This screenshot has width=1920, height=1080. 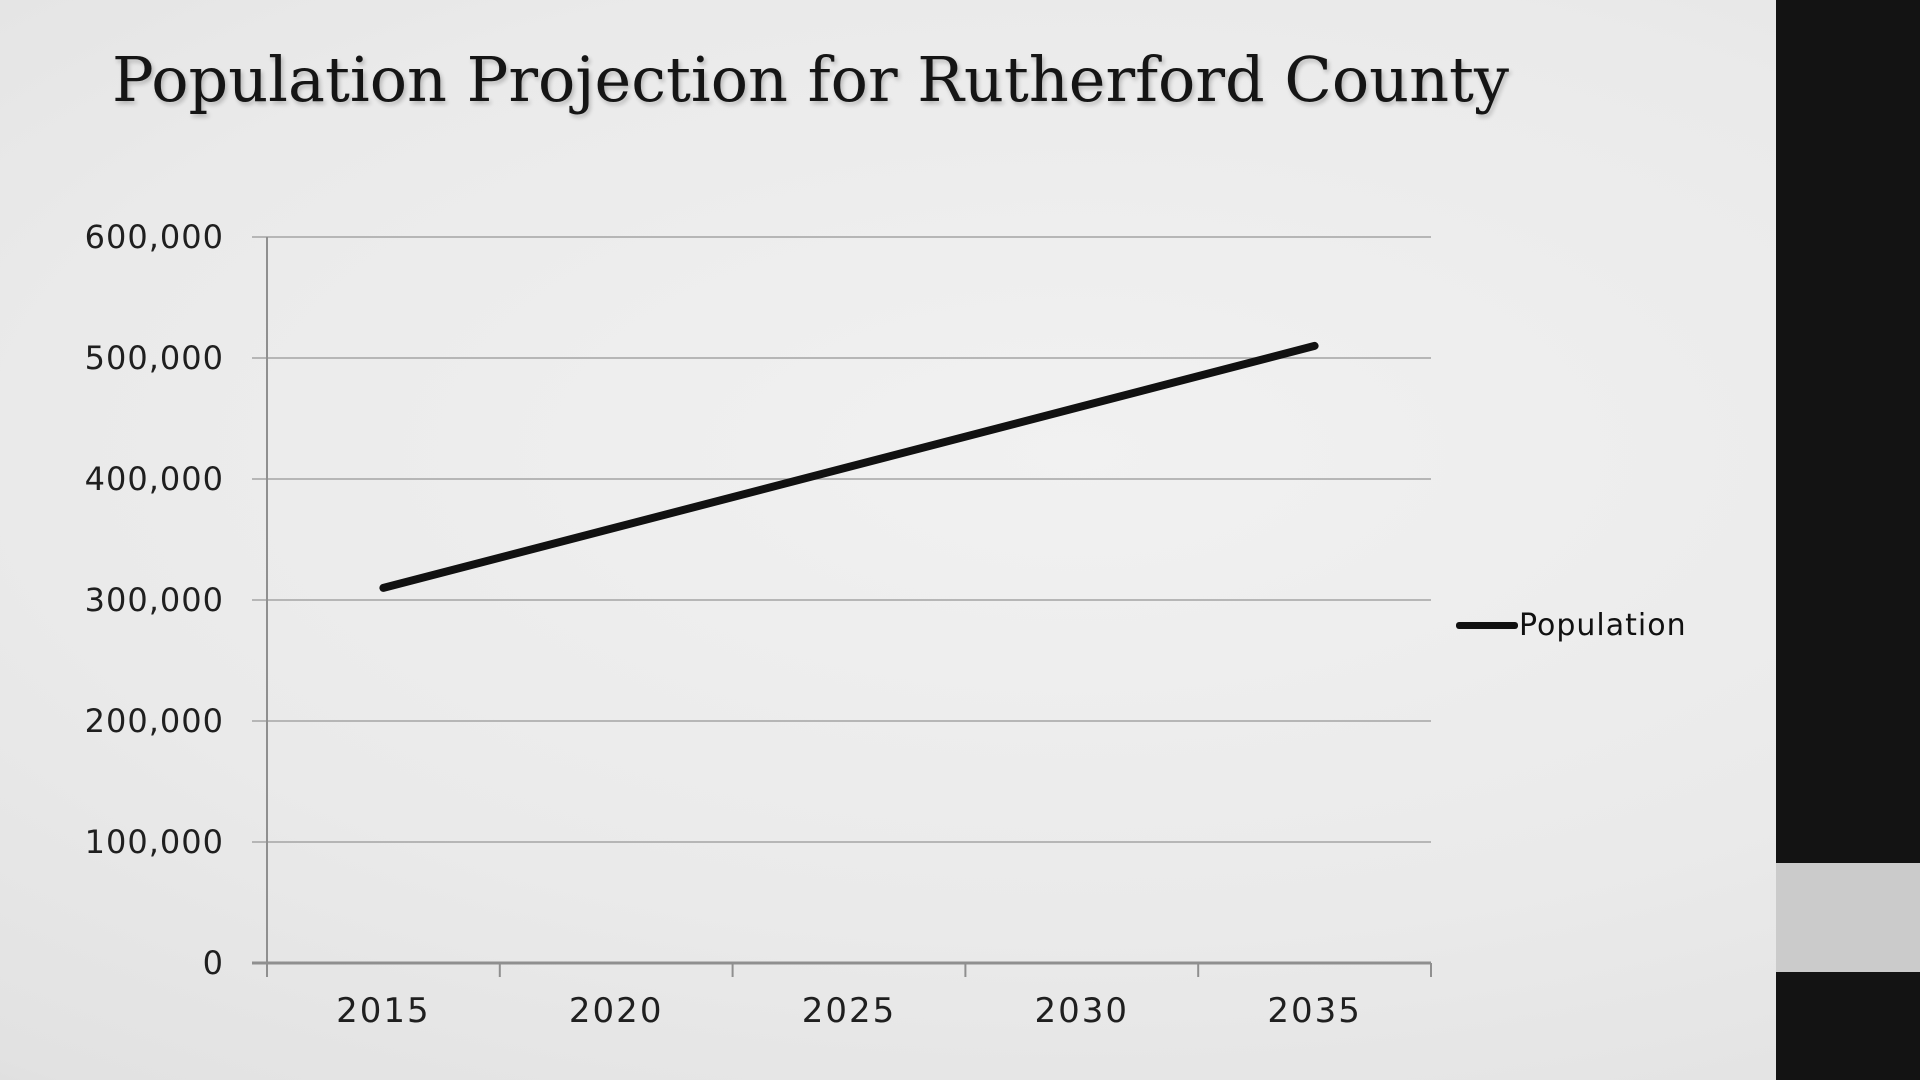 What do you see at coordinates (154, 358) in the screenshot?
I see `y-axis-tick-label: 500,000` at bounding box center [154, 358].